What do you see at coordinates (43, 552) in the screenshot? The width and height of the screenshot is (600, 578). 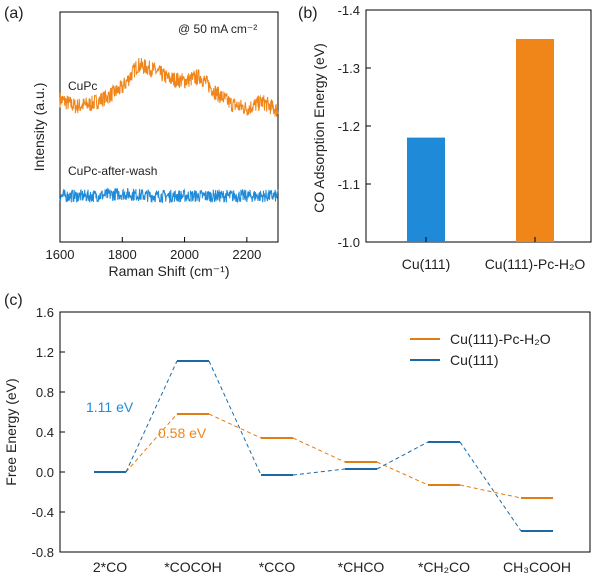 I see `y-tick-label: -0.8` at bounding box center [43, 552].